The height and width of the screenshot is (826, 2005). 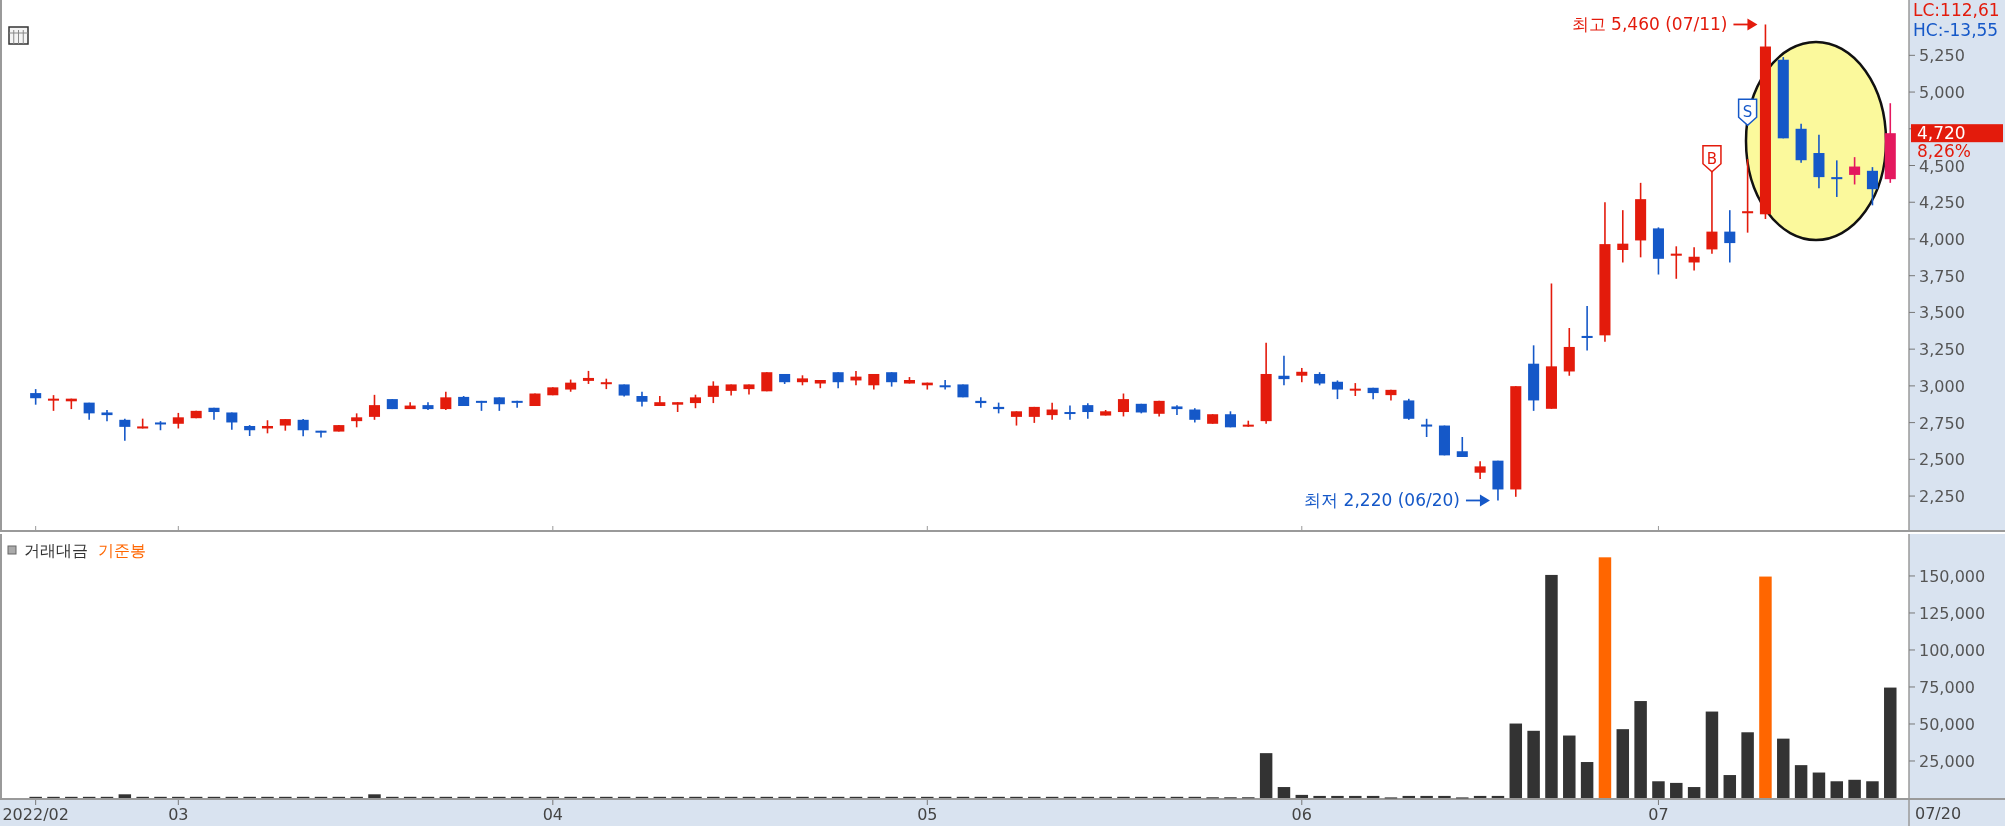 I want to click on y-tick-label: 25,000, so click(x=1947, y=761).